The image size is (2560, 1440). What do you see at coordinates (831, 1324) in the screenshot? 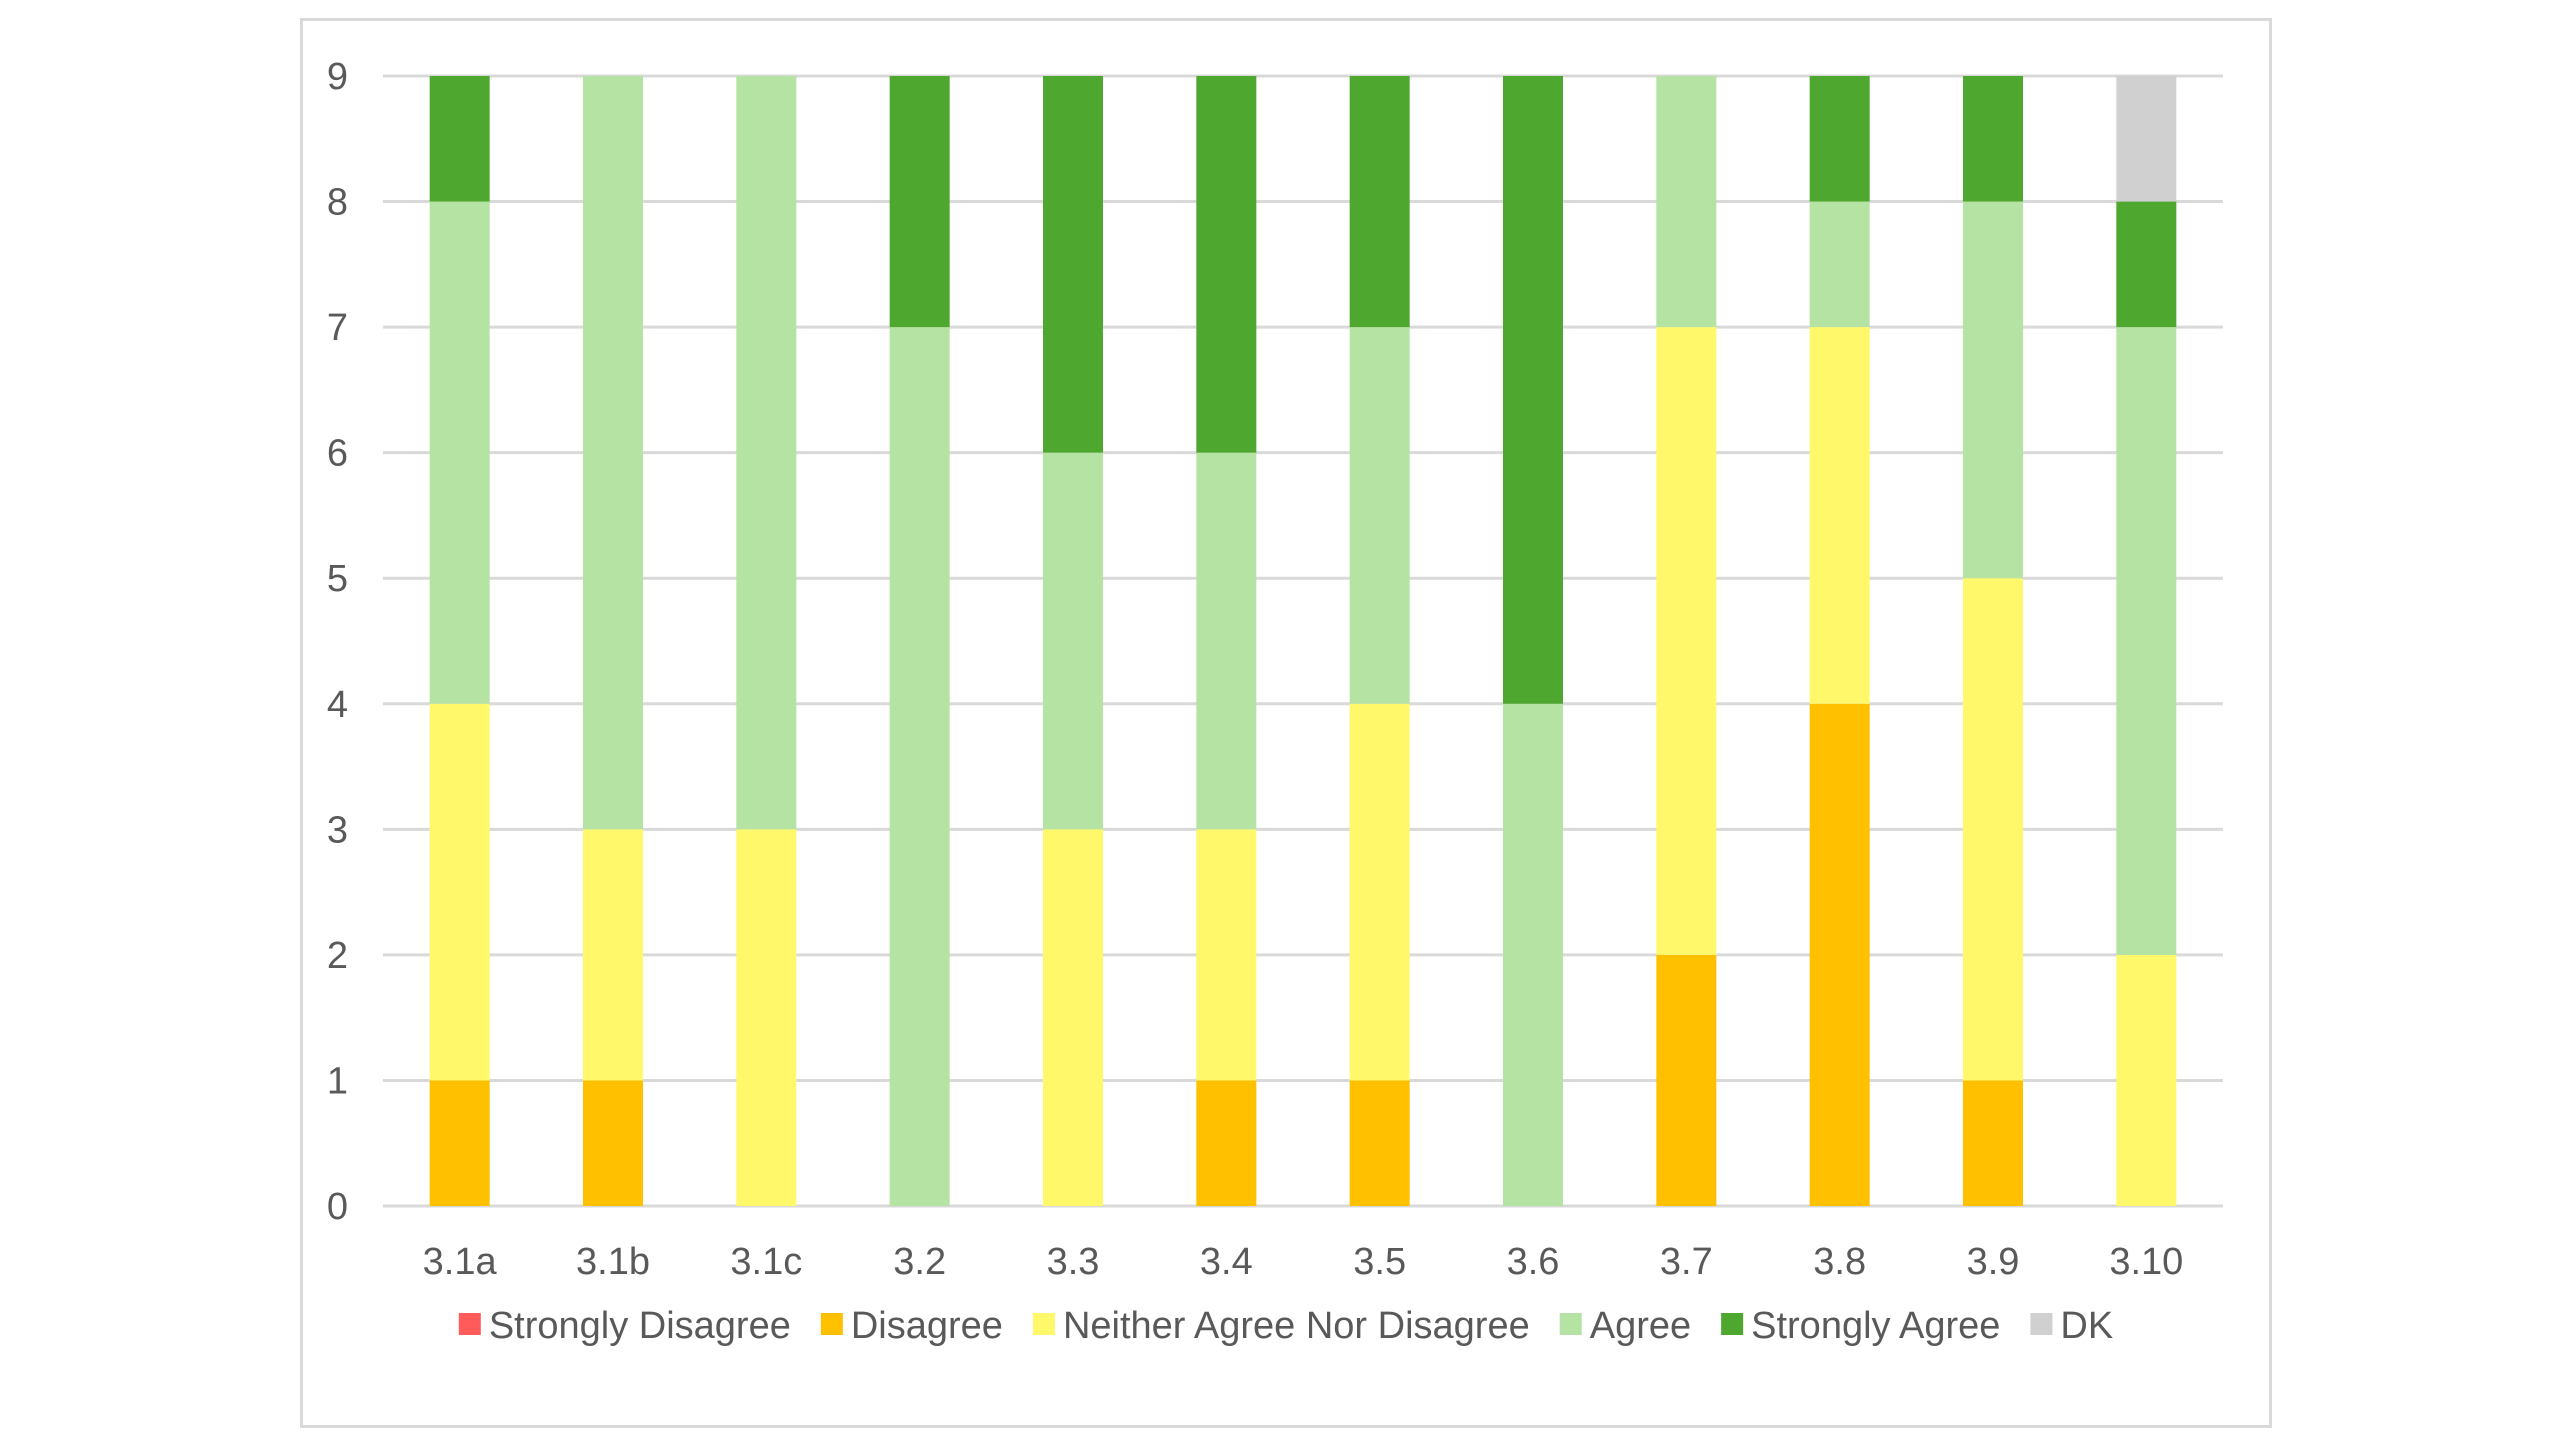
I see `legend-swatch-disagree` at bounding box center [831, 1324].